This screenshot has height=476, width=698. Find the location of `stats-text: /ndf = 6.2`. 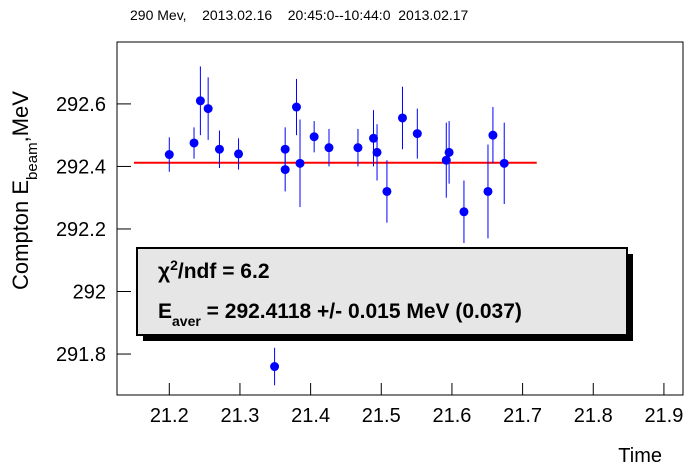

stats-text: /ndf = 6.2 is located at coordinates (224, 271).